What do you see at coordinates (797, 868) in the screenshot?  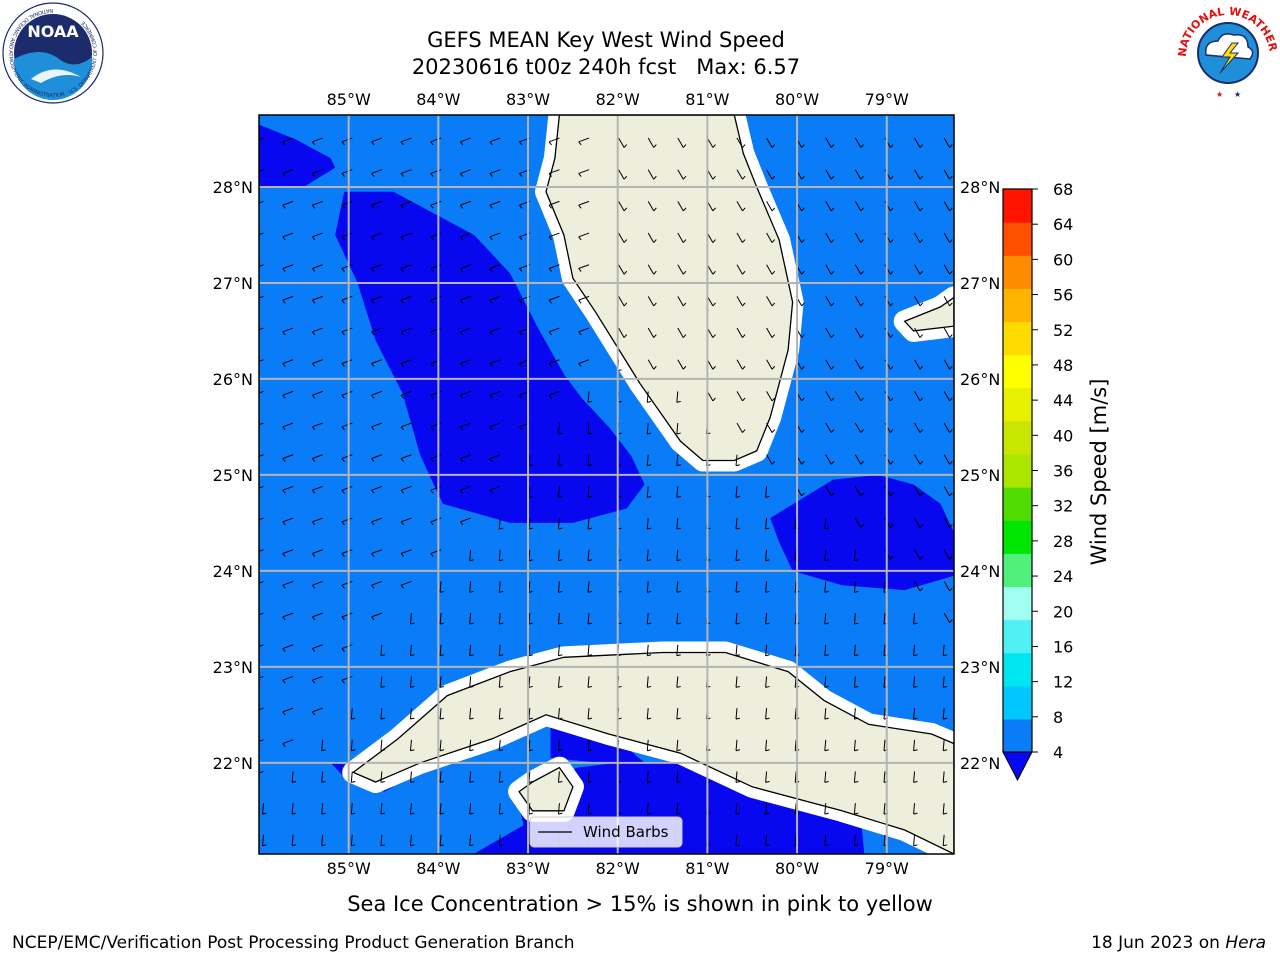 I see `lon-tick-label-bottom: 80°W` at bounding box center [797, 868].